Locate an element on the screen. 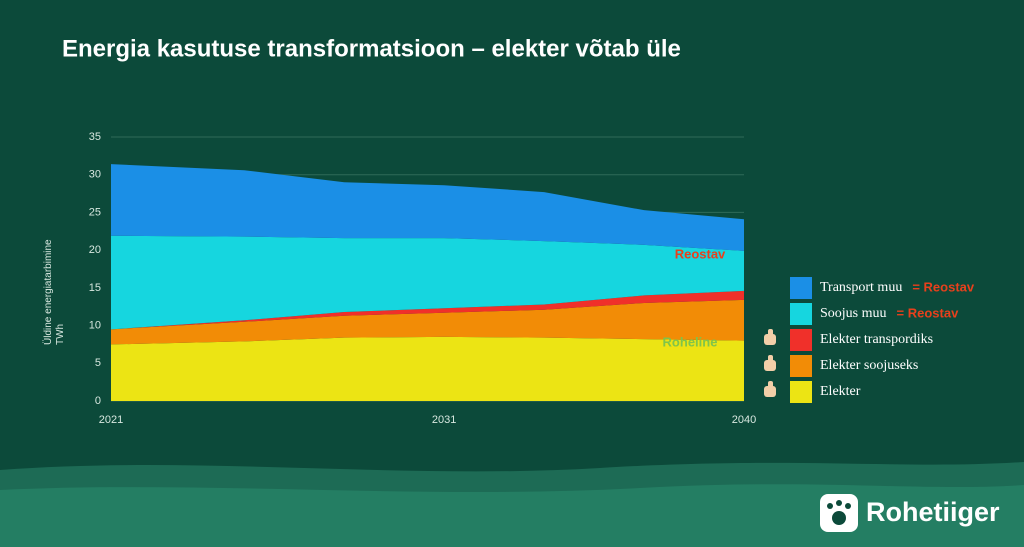  y-tick-label: 5 is located at coordinates (98, 363).